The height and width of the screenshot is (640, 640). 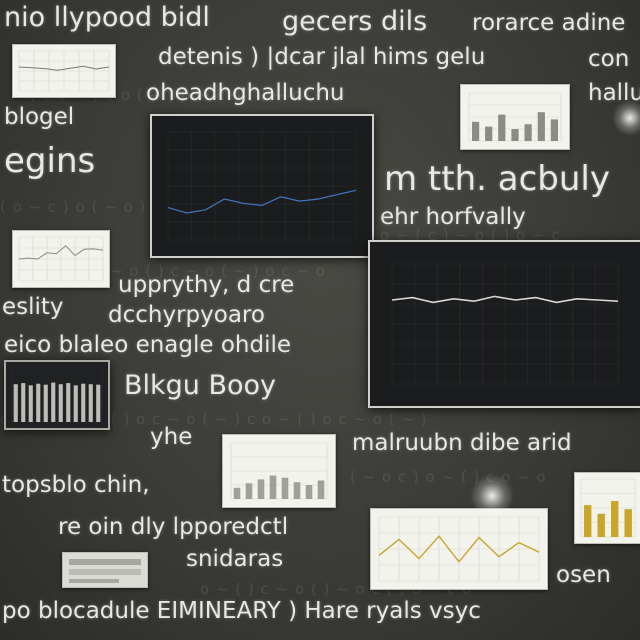 I want to click on chalk-text: snidaras, so click(x=235, y=559).